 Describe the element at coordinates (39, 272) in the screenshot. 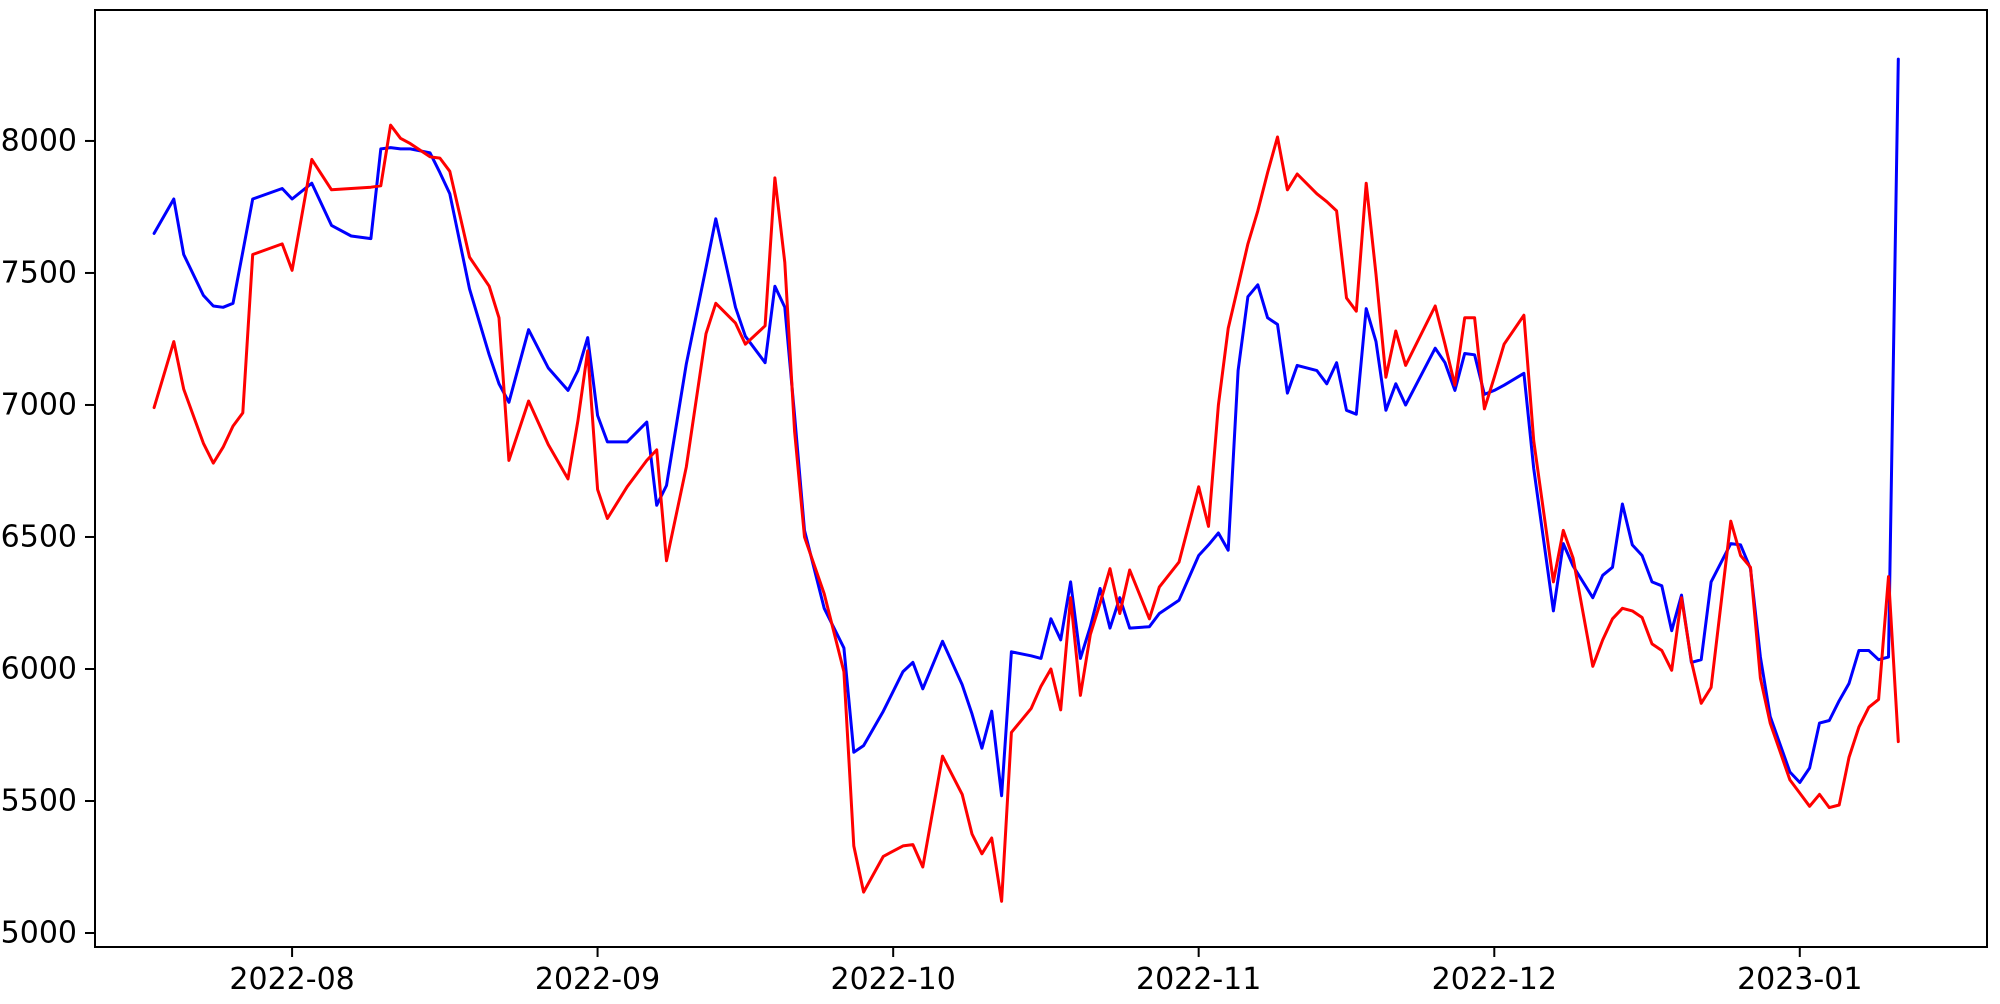

I see `y-tick-label: 7500` at that location.